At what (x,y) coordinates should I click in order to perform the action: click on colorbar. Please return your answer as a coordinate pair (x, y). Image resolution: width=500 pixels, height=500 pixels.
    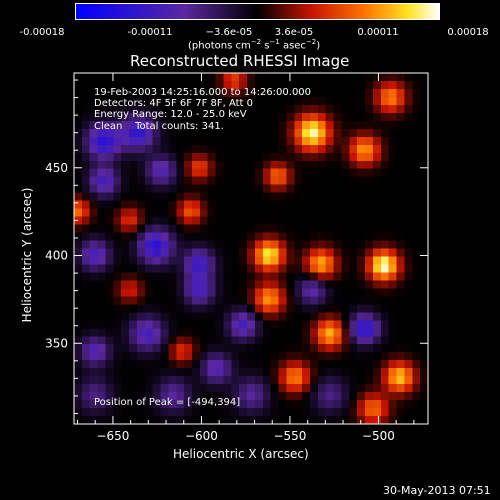
    Looking at the image, I should click on (257, 11).